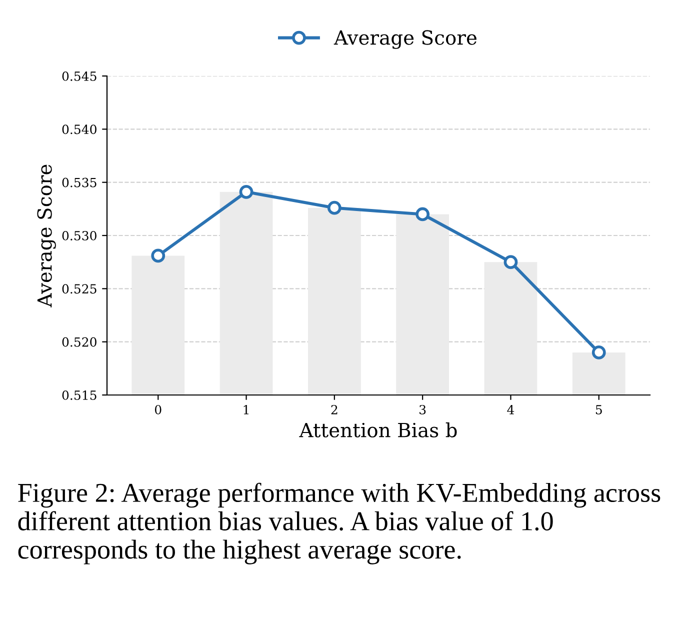 The width and height of the screenshot is (692, 631). What do you see at coordinates (79, 129) in the screenshot?
I see `y-tick-label: 0.540` at bounding box center [79, 129].